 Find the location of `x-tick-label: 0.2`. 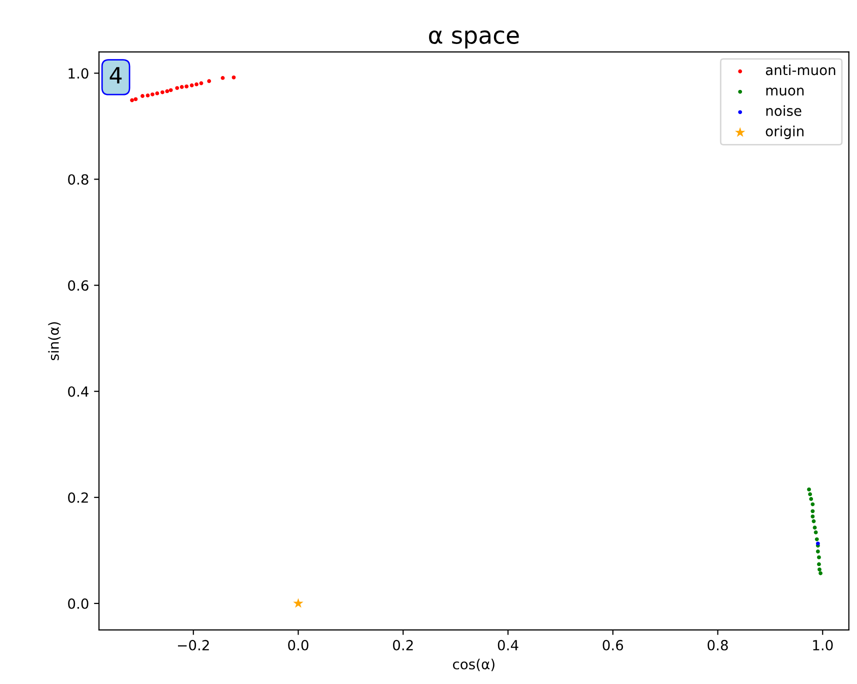

x-tick-label: 0.2 is located at coordinates (403, 645).